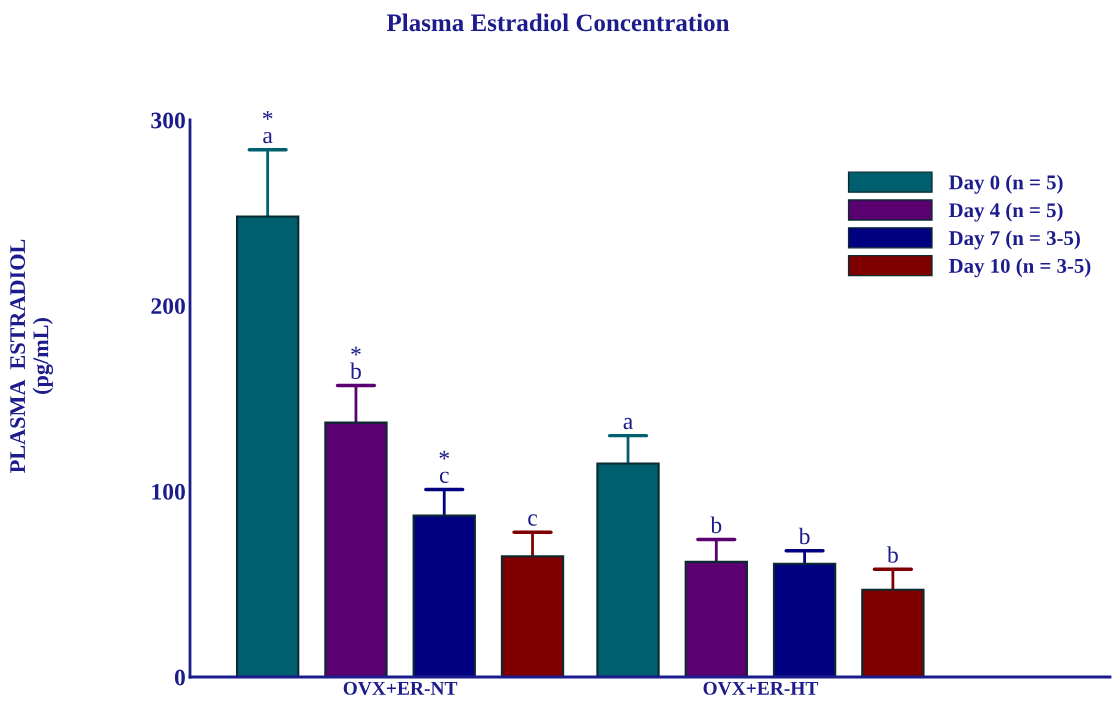 The width and height of the screenshot is (1116, 712). What do you see at coordinates (1005, 184) in the screenshot?
I see `legend-label: Day 0 (n = 5)` at bounding box center [1005, 184].